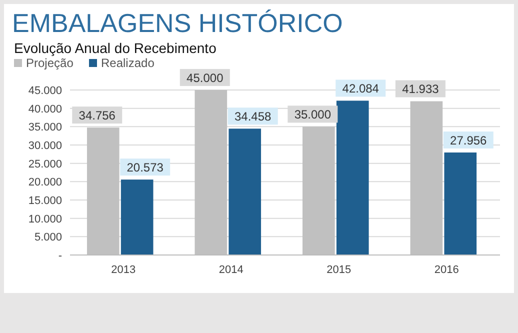 The height and width of the screenshot is (333, 518). What do you see at coordinates (177, 23) in the screenshot?
I see `chart-title: EMBALAGENS HISTÓRICO` at bounding box center [177, 23].